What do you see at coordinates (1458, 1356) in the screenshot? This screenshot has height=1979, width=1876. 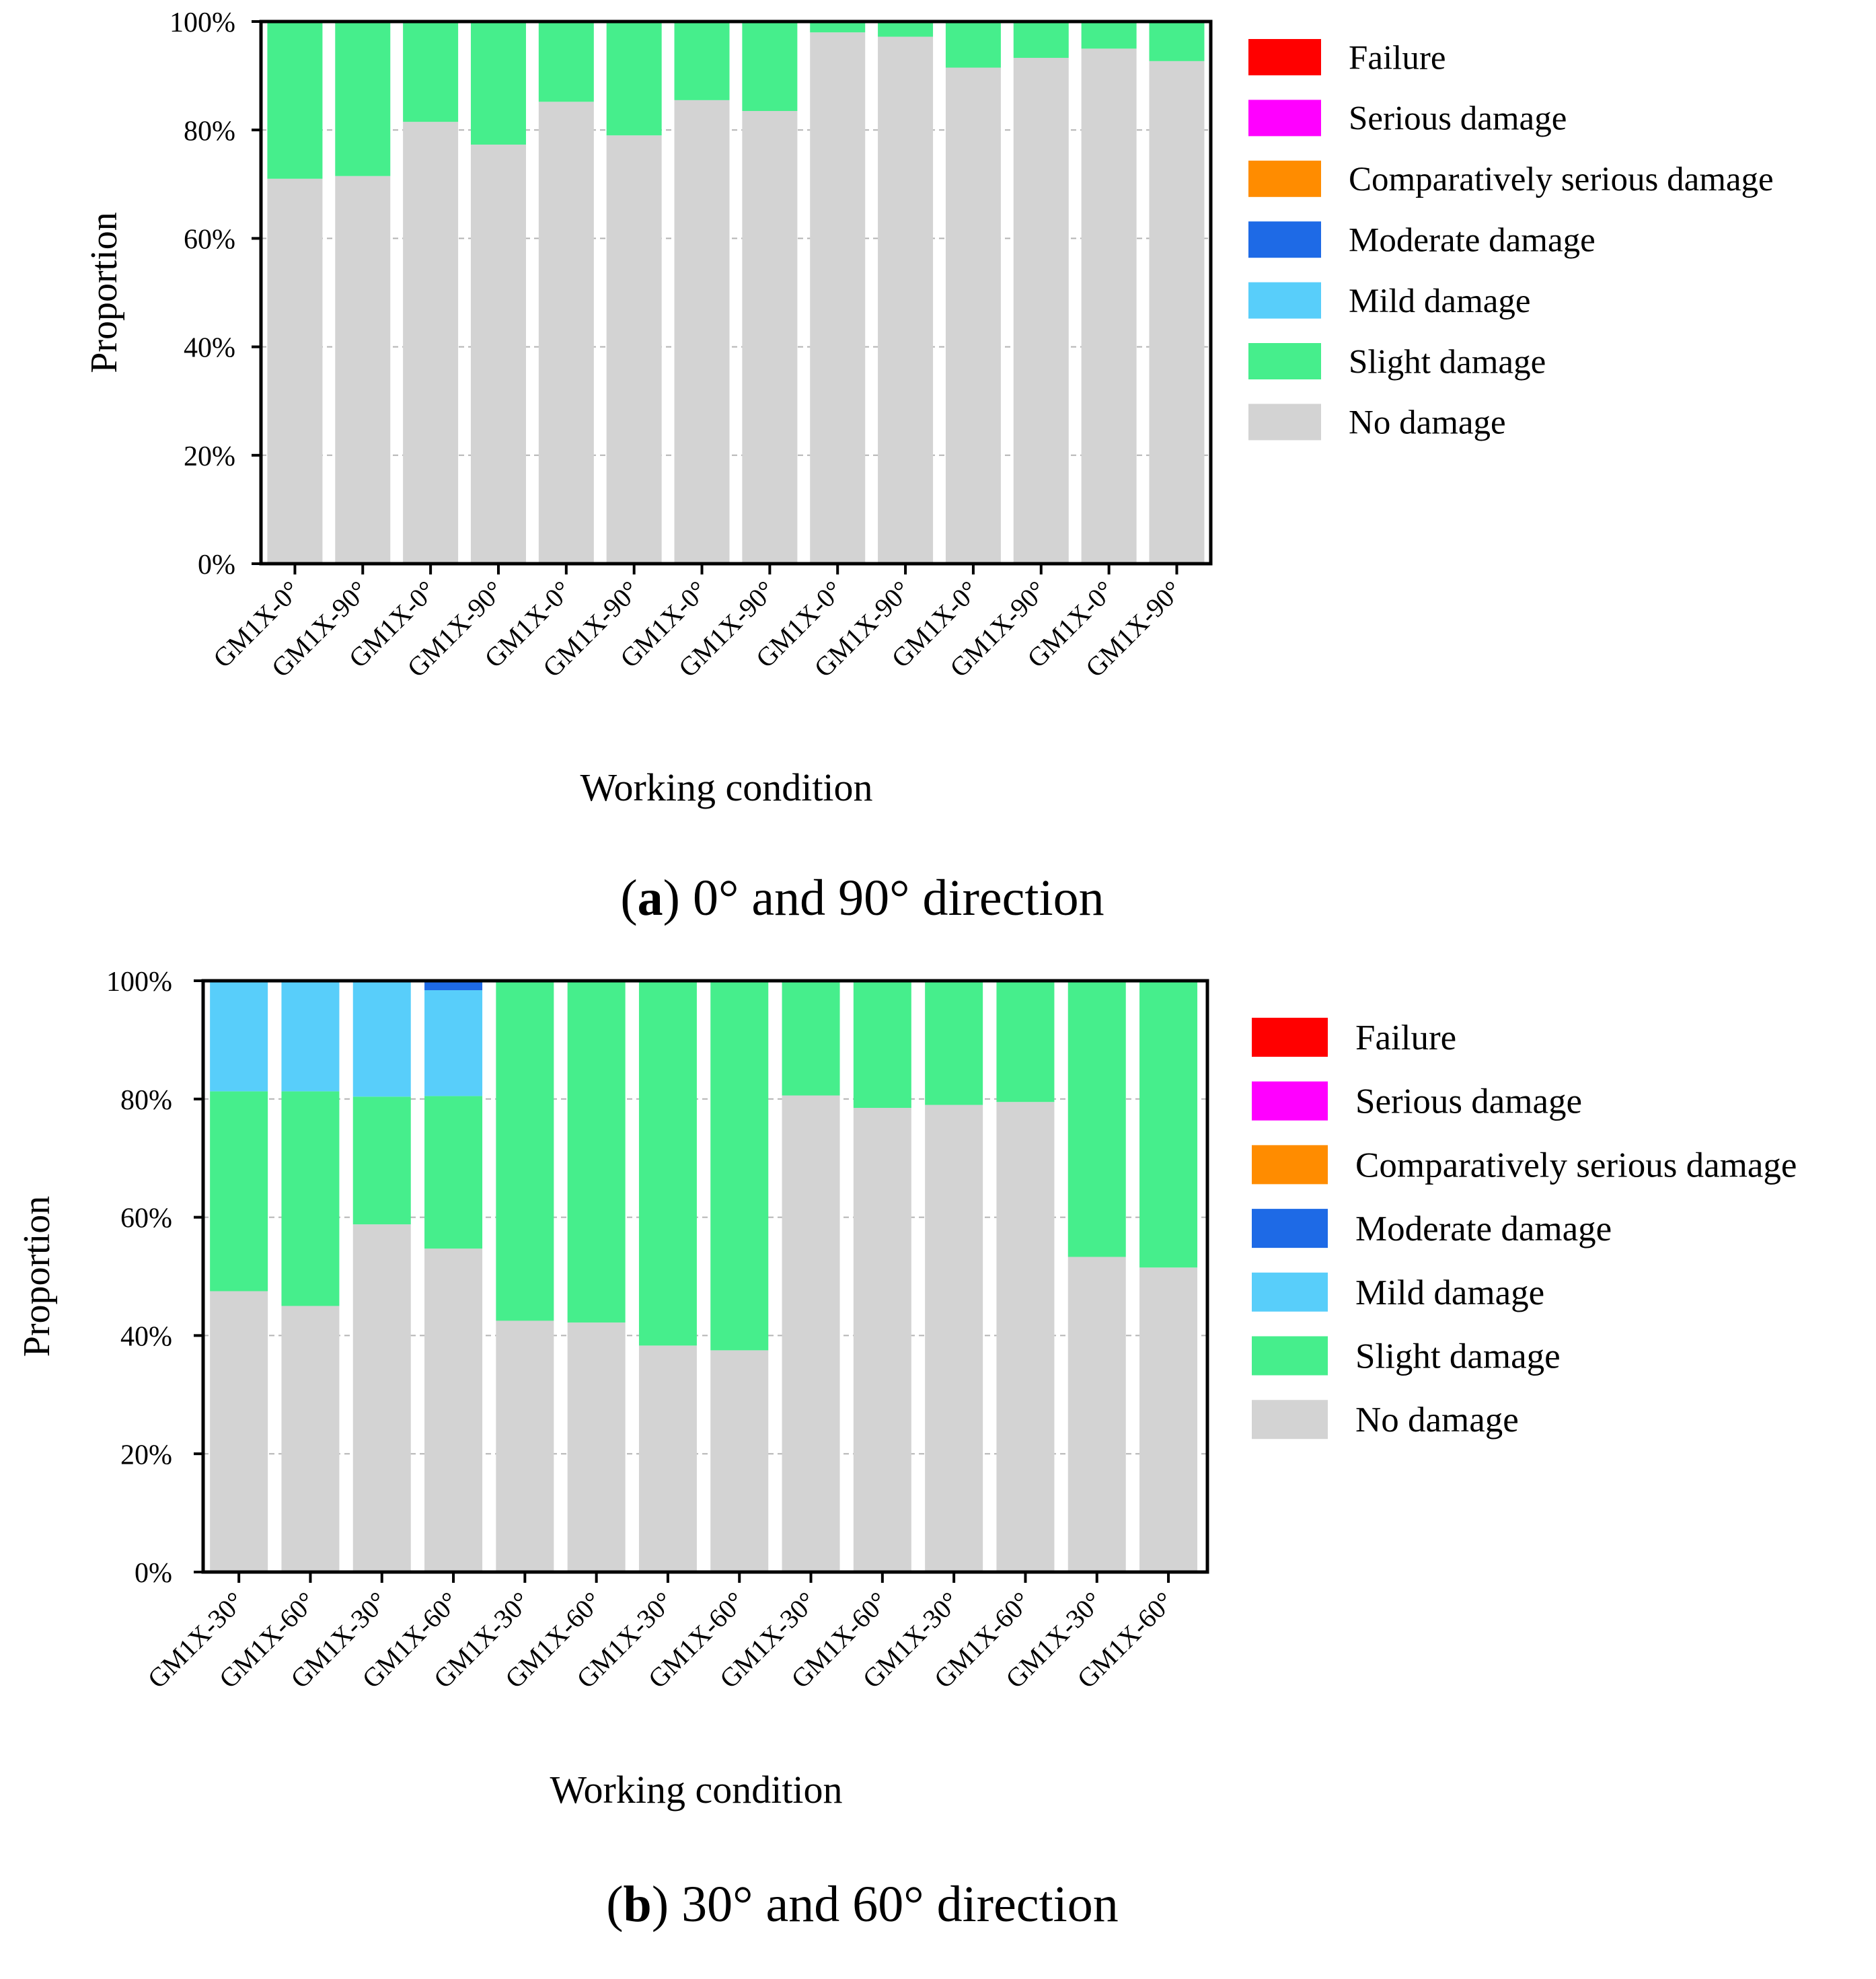 I see `chart-b-legend-label-slight: Slight damage` at bounding box center [1458, 1356].